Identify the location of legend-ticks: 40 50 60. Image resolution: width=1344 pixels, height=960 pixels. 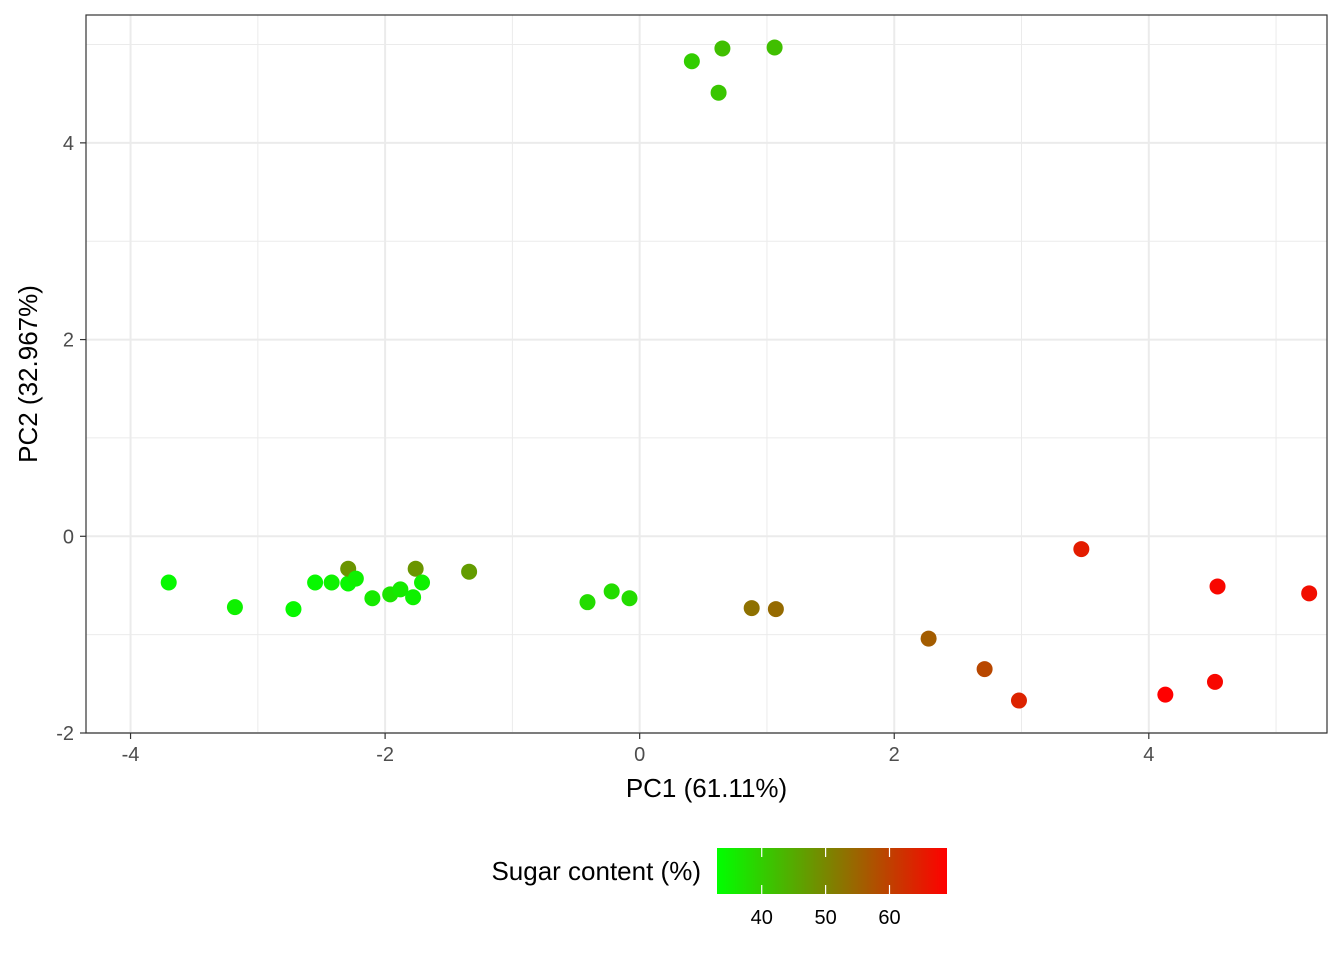
(826, 888).